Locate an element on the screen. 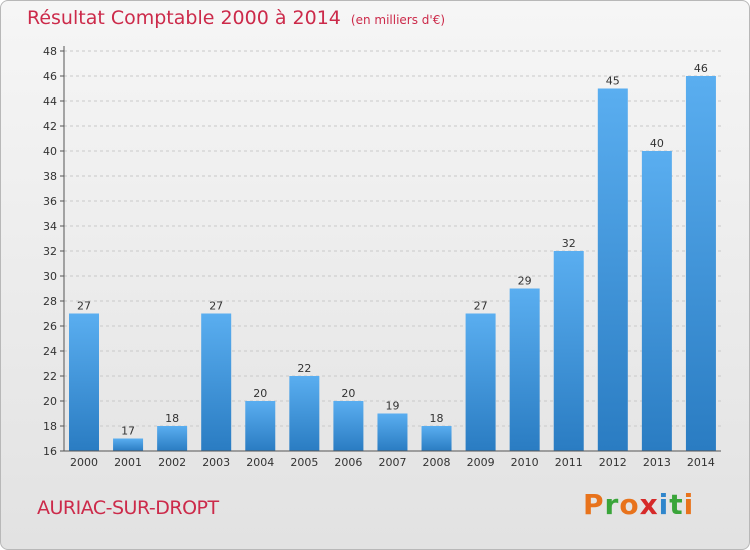 Image resolution: width=750 pixels, height=550 pixels. y-tick-label: 28 is located at coordinates (50, 301).